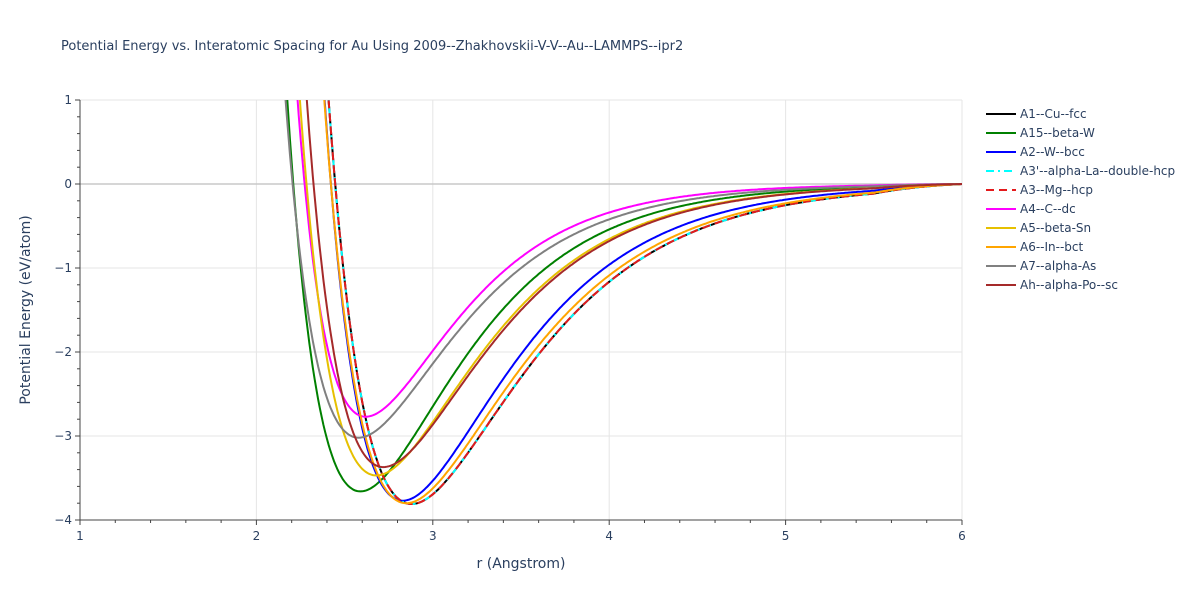 The width and height of the screenshot is (1200, 600). Describe the element at coordinates (68, 184) in the screenshot. I see `y-tick-label: 0` at that location.